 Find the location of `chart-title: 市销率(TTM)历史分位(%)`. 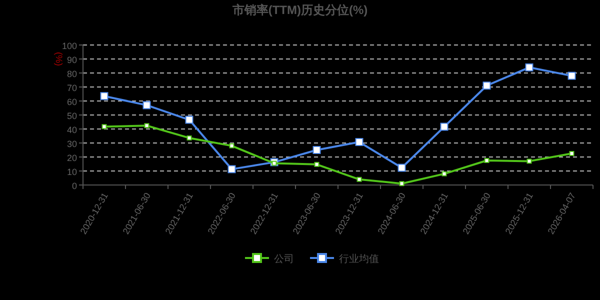

chart-title: 市销率(TTM)历史分位(%) is located at coordinates (299, 10).